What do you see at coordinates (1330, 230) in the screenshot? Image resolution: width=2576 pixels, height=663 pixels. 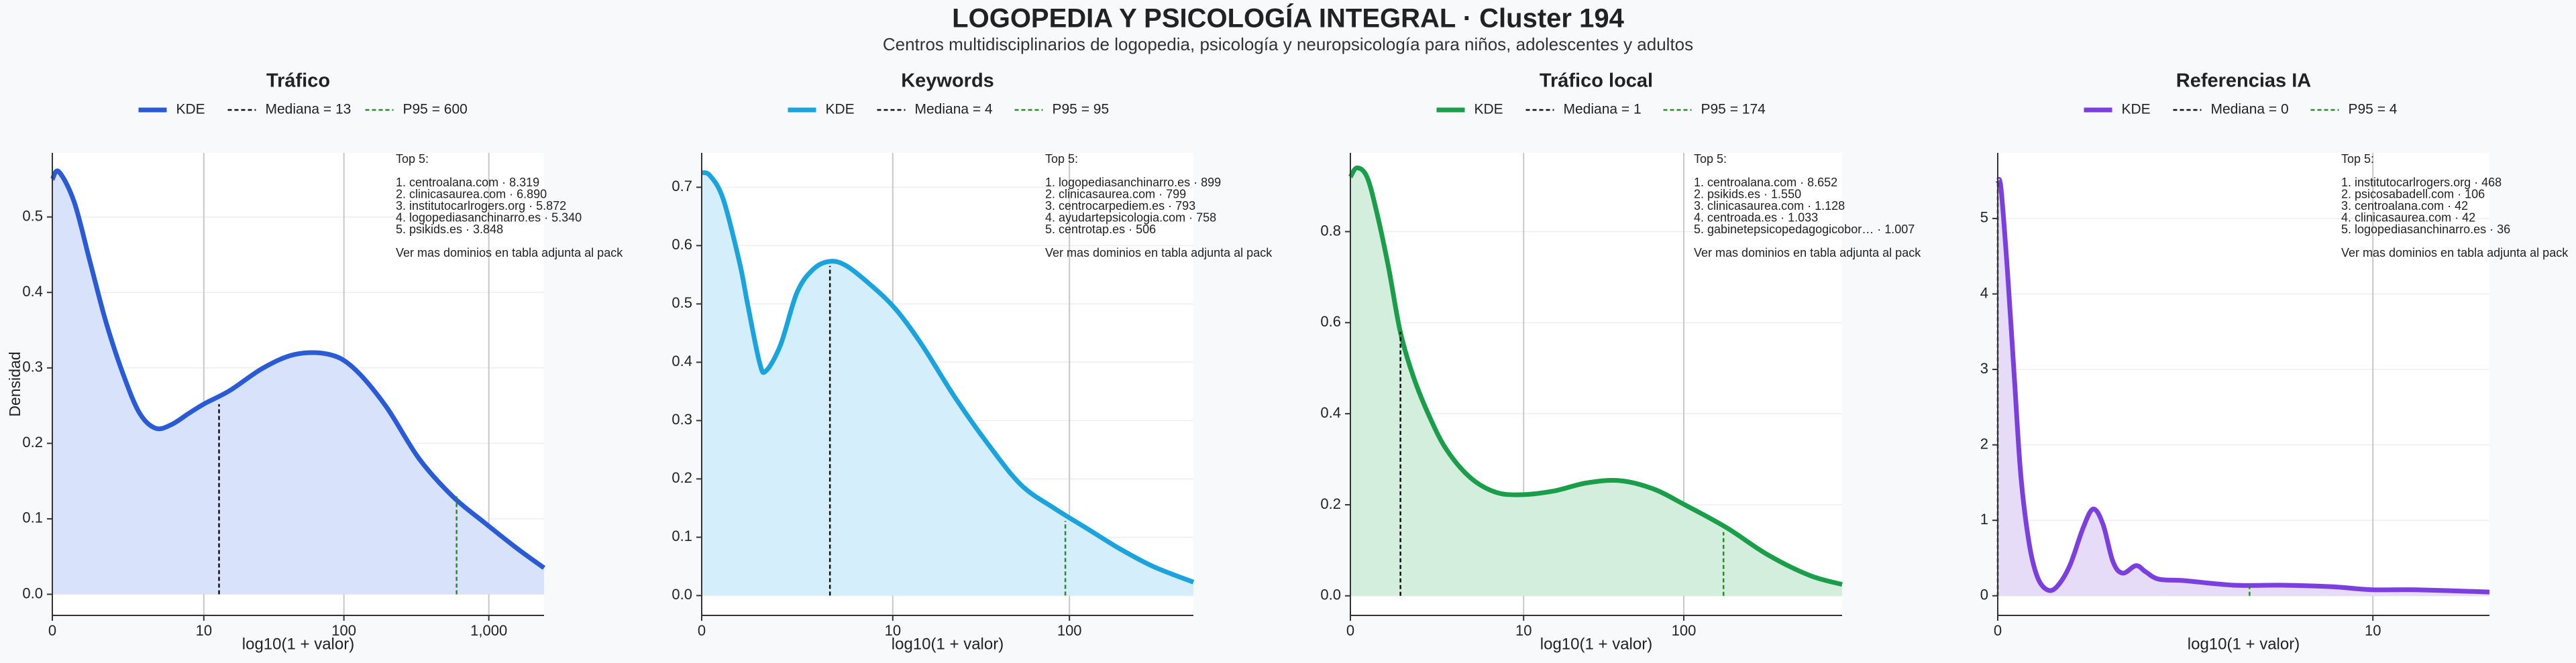 I see `y-tick-label: 0.8` at bounding box center [1330, 230].